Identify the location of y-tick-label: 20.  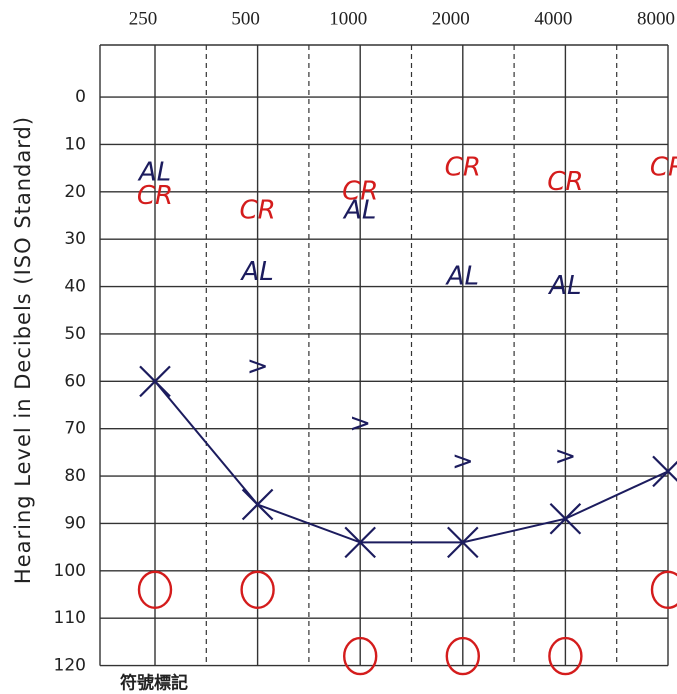
(75, 192).